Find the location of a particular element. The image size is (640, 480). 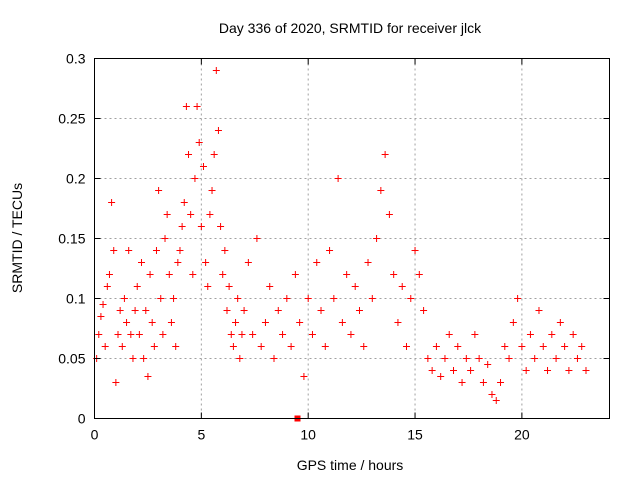

y-tick-label: 0.2 is located at coordinates (76, 179).